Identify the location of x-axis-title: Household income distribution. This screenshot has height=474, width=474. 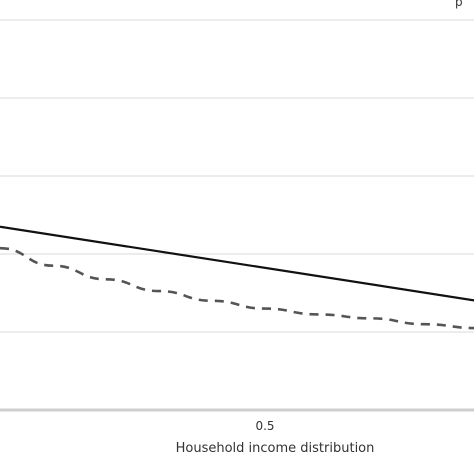
(275, 448).